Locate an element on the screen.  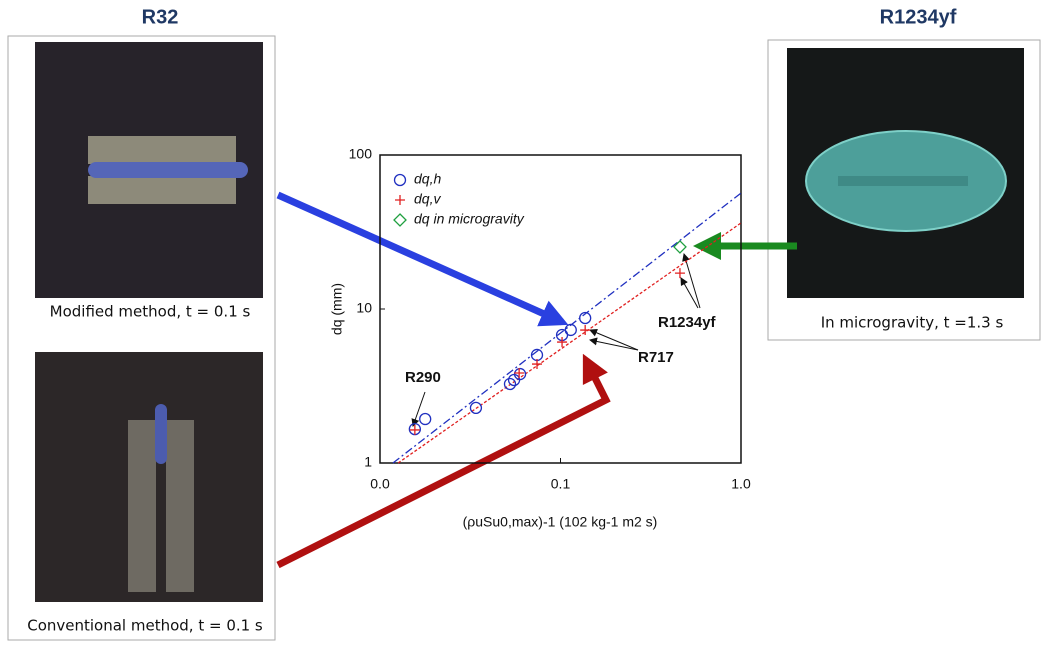
x-tick-label: 0.1 is located at coordinates (561, 484).